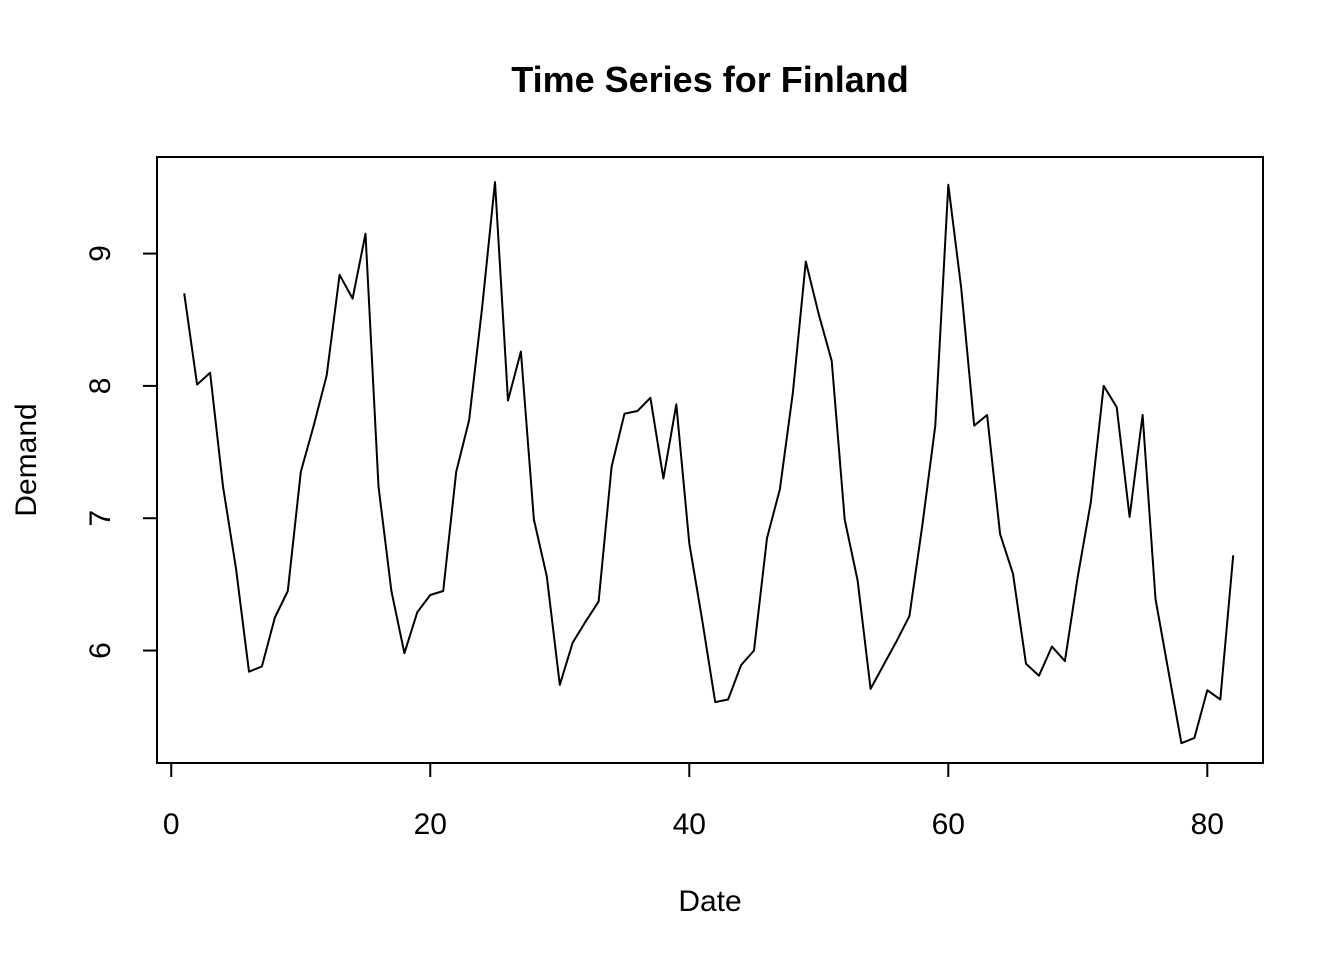 The height and width of the screenshot is (965, 1344). I want to click on x-tick-label: 20, so click(430, 824).